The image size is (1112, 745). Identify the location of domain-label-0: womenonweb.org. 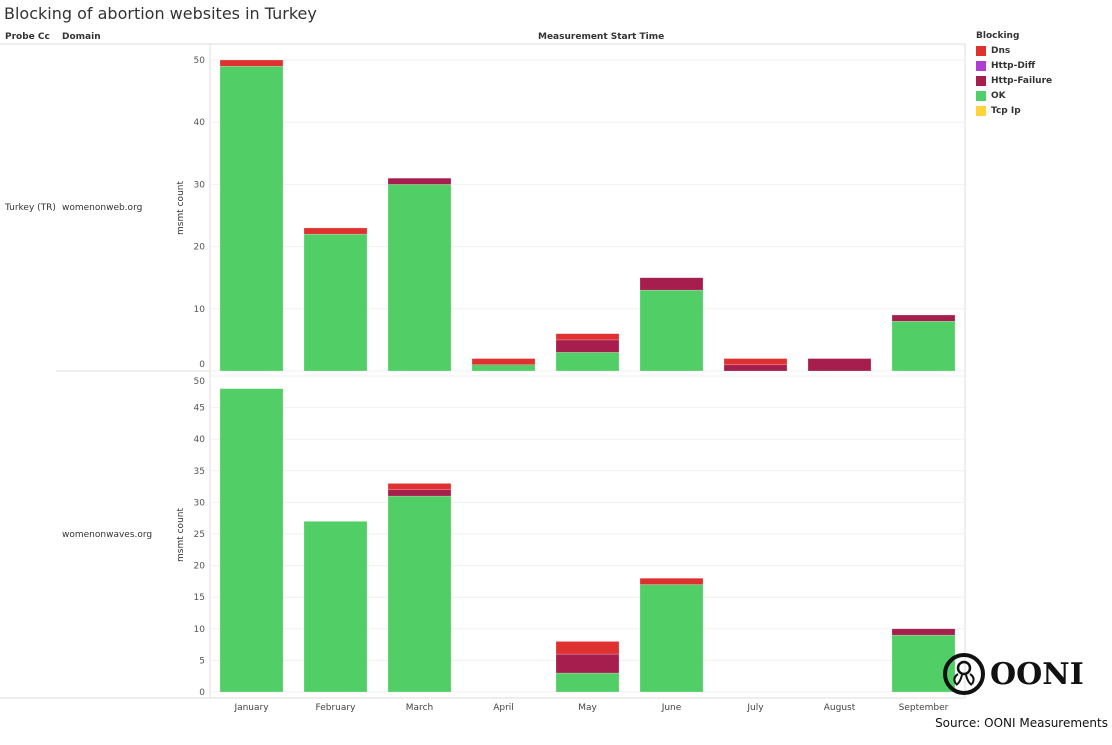
(102, 208).